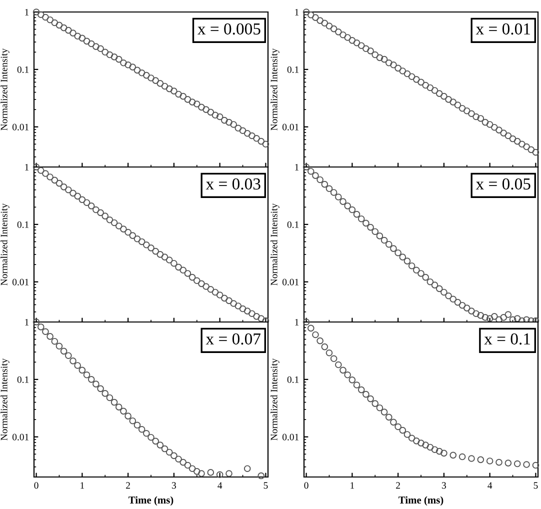 This screenshot has height=509, width=541. Describe the element at coordinates (352, 485) in the screenshot. I see `x-tick-label: 1` at that location.